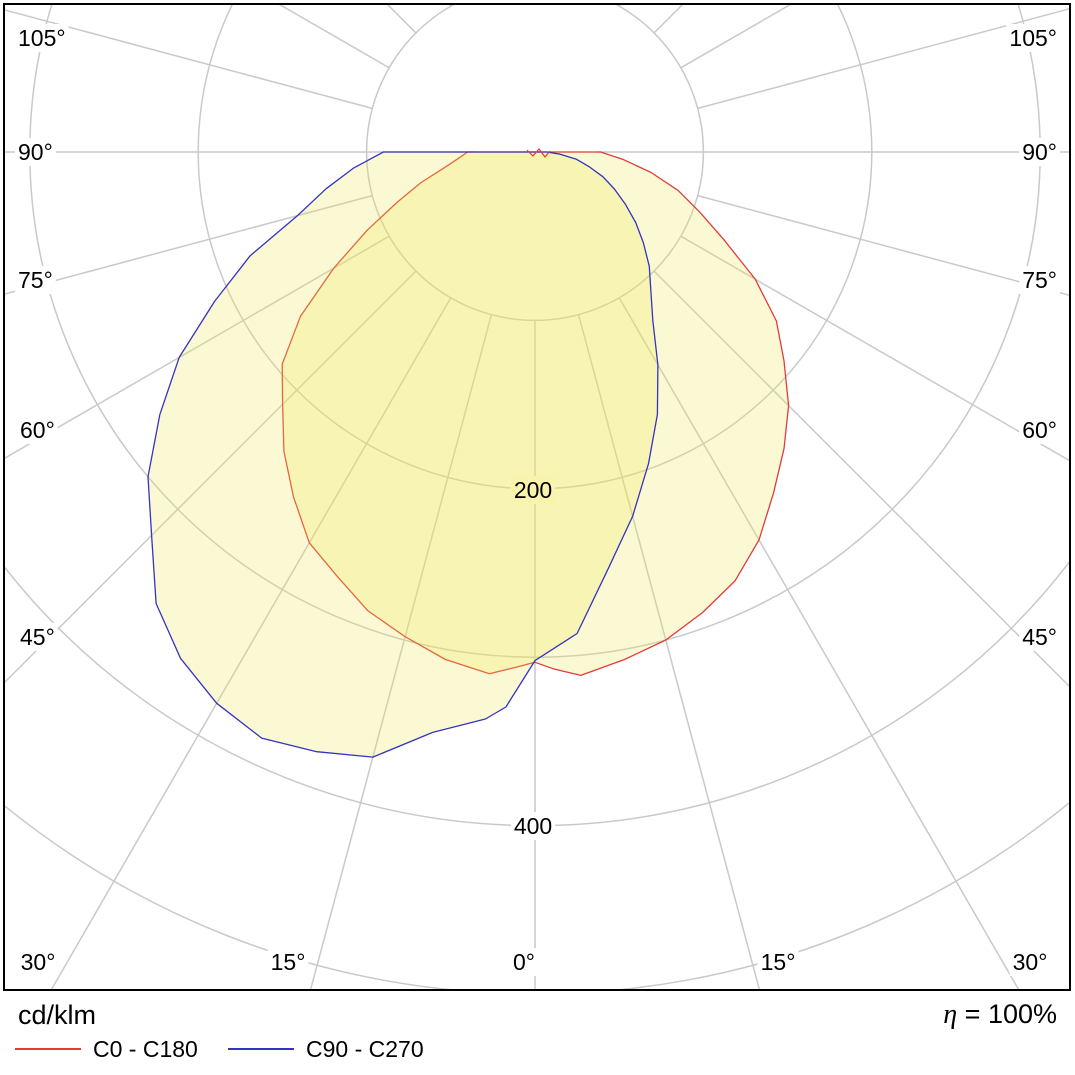 This screenshot has width=1075, height=1075. I want to click on origin-marker, so click(538, 153).